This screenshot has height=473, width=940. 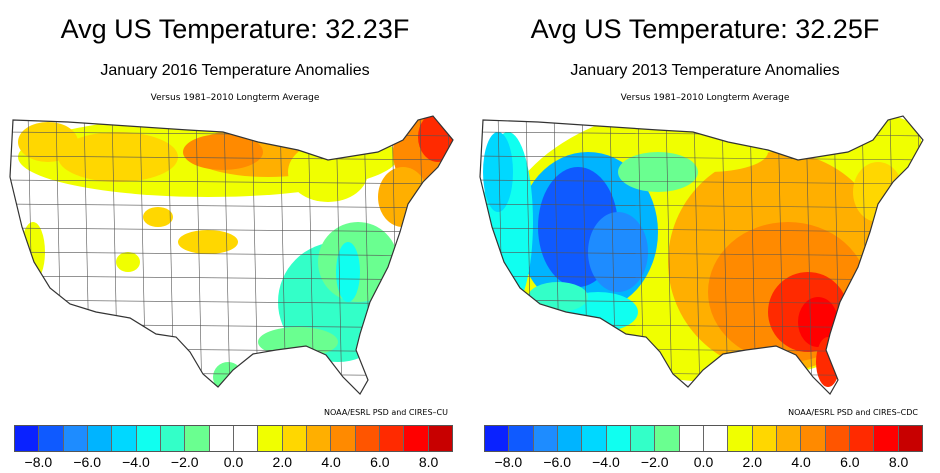 I want to click on colorbar, so click(x=703, y=438).